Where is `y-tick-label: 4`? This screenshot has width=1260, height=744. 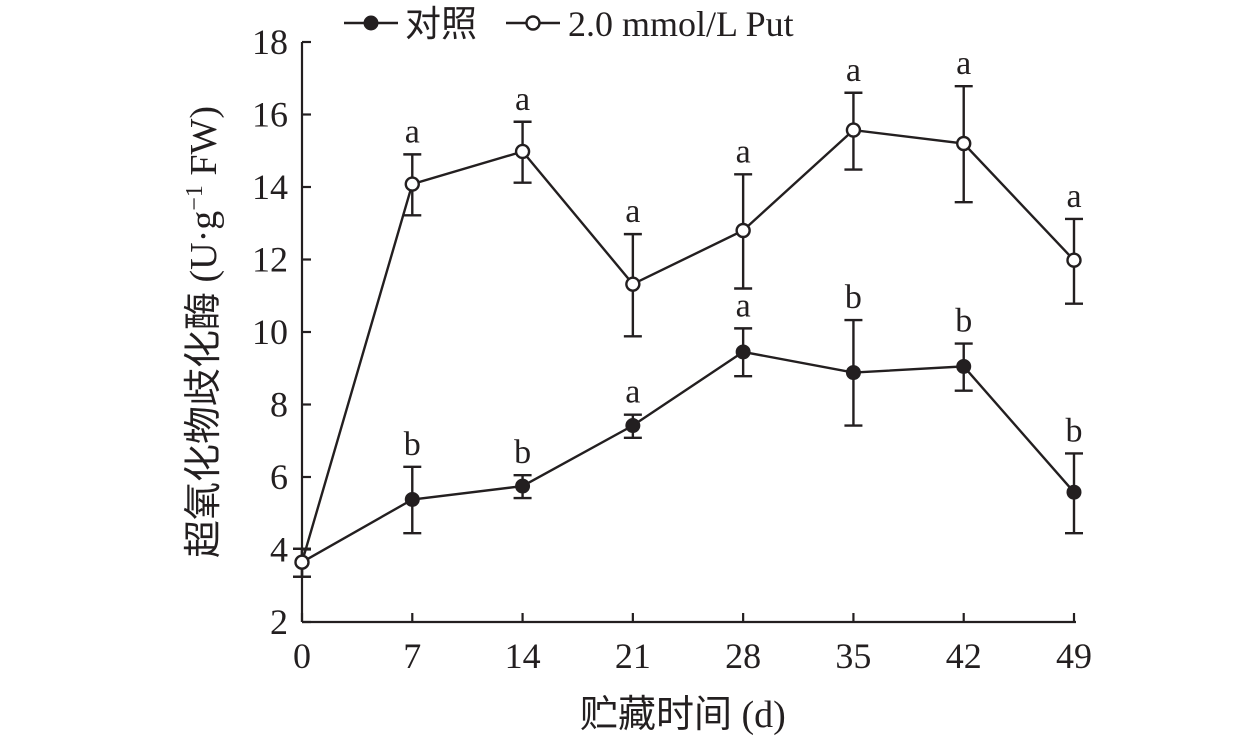
y-tick-label: 4 is located at coordinates (279, 550).